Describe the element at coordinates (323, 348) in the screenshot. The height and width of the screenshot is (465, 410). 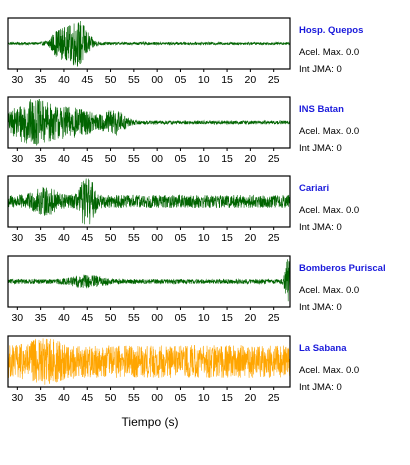
I see `station-name: La Sabana` at that location.